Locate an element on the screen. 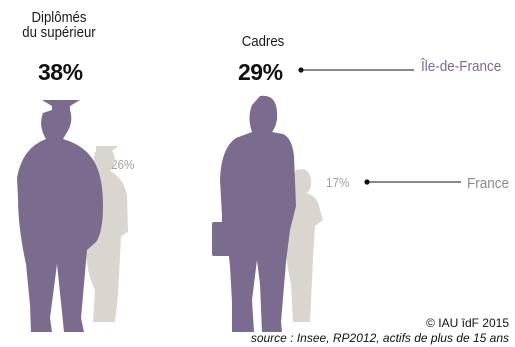 The height and width of the screenshot is (347, 515). legend-idf-line is located at coordinates (356, 70).